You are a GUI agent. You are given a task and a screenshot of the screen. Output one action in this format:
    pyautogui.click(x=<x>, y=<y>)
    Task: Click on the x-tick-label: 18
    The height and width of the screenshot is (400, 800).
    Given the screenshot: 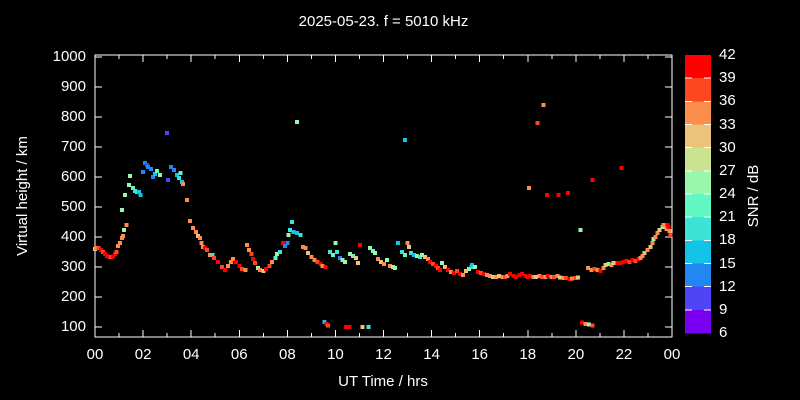 What is the action you would take?
    pyautogui.click(x=528, y=354)
    